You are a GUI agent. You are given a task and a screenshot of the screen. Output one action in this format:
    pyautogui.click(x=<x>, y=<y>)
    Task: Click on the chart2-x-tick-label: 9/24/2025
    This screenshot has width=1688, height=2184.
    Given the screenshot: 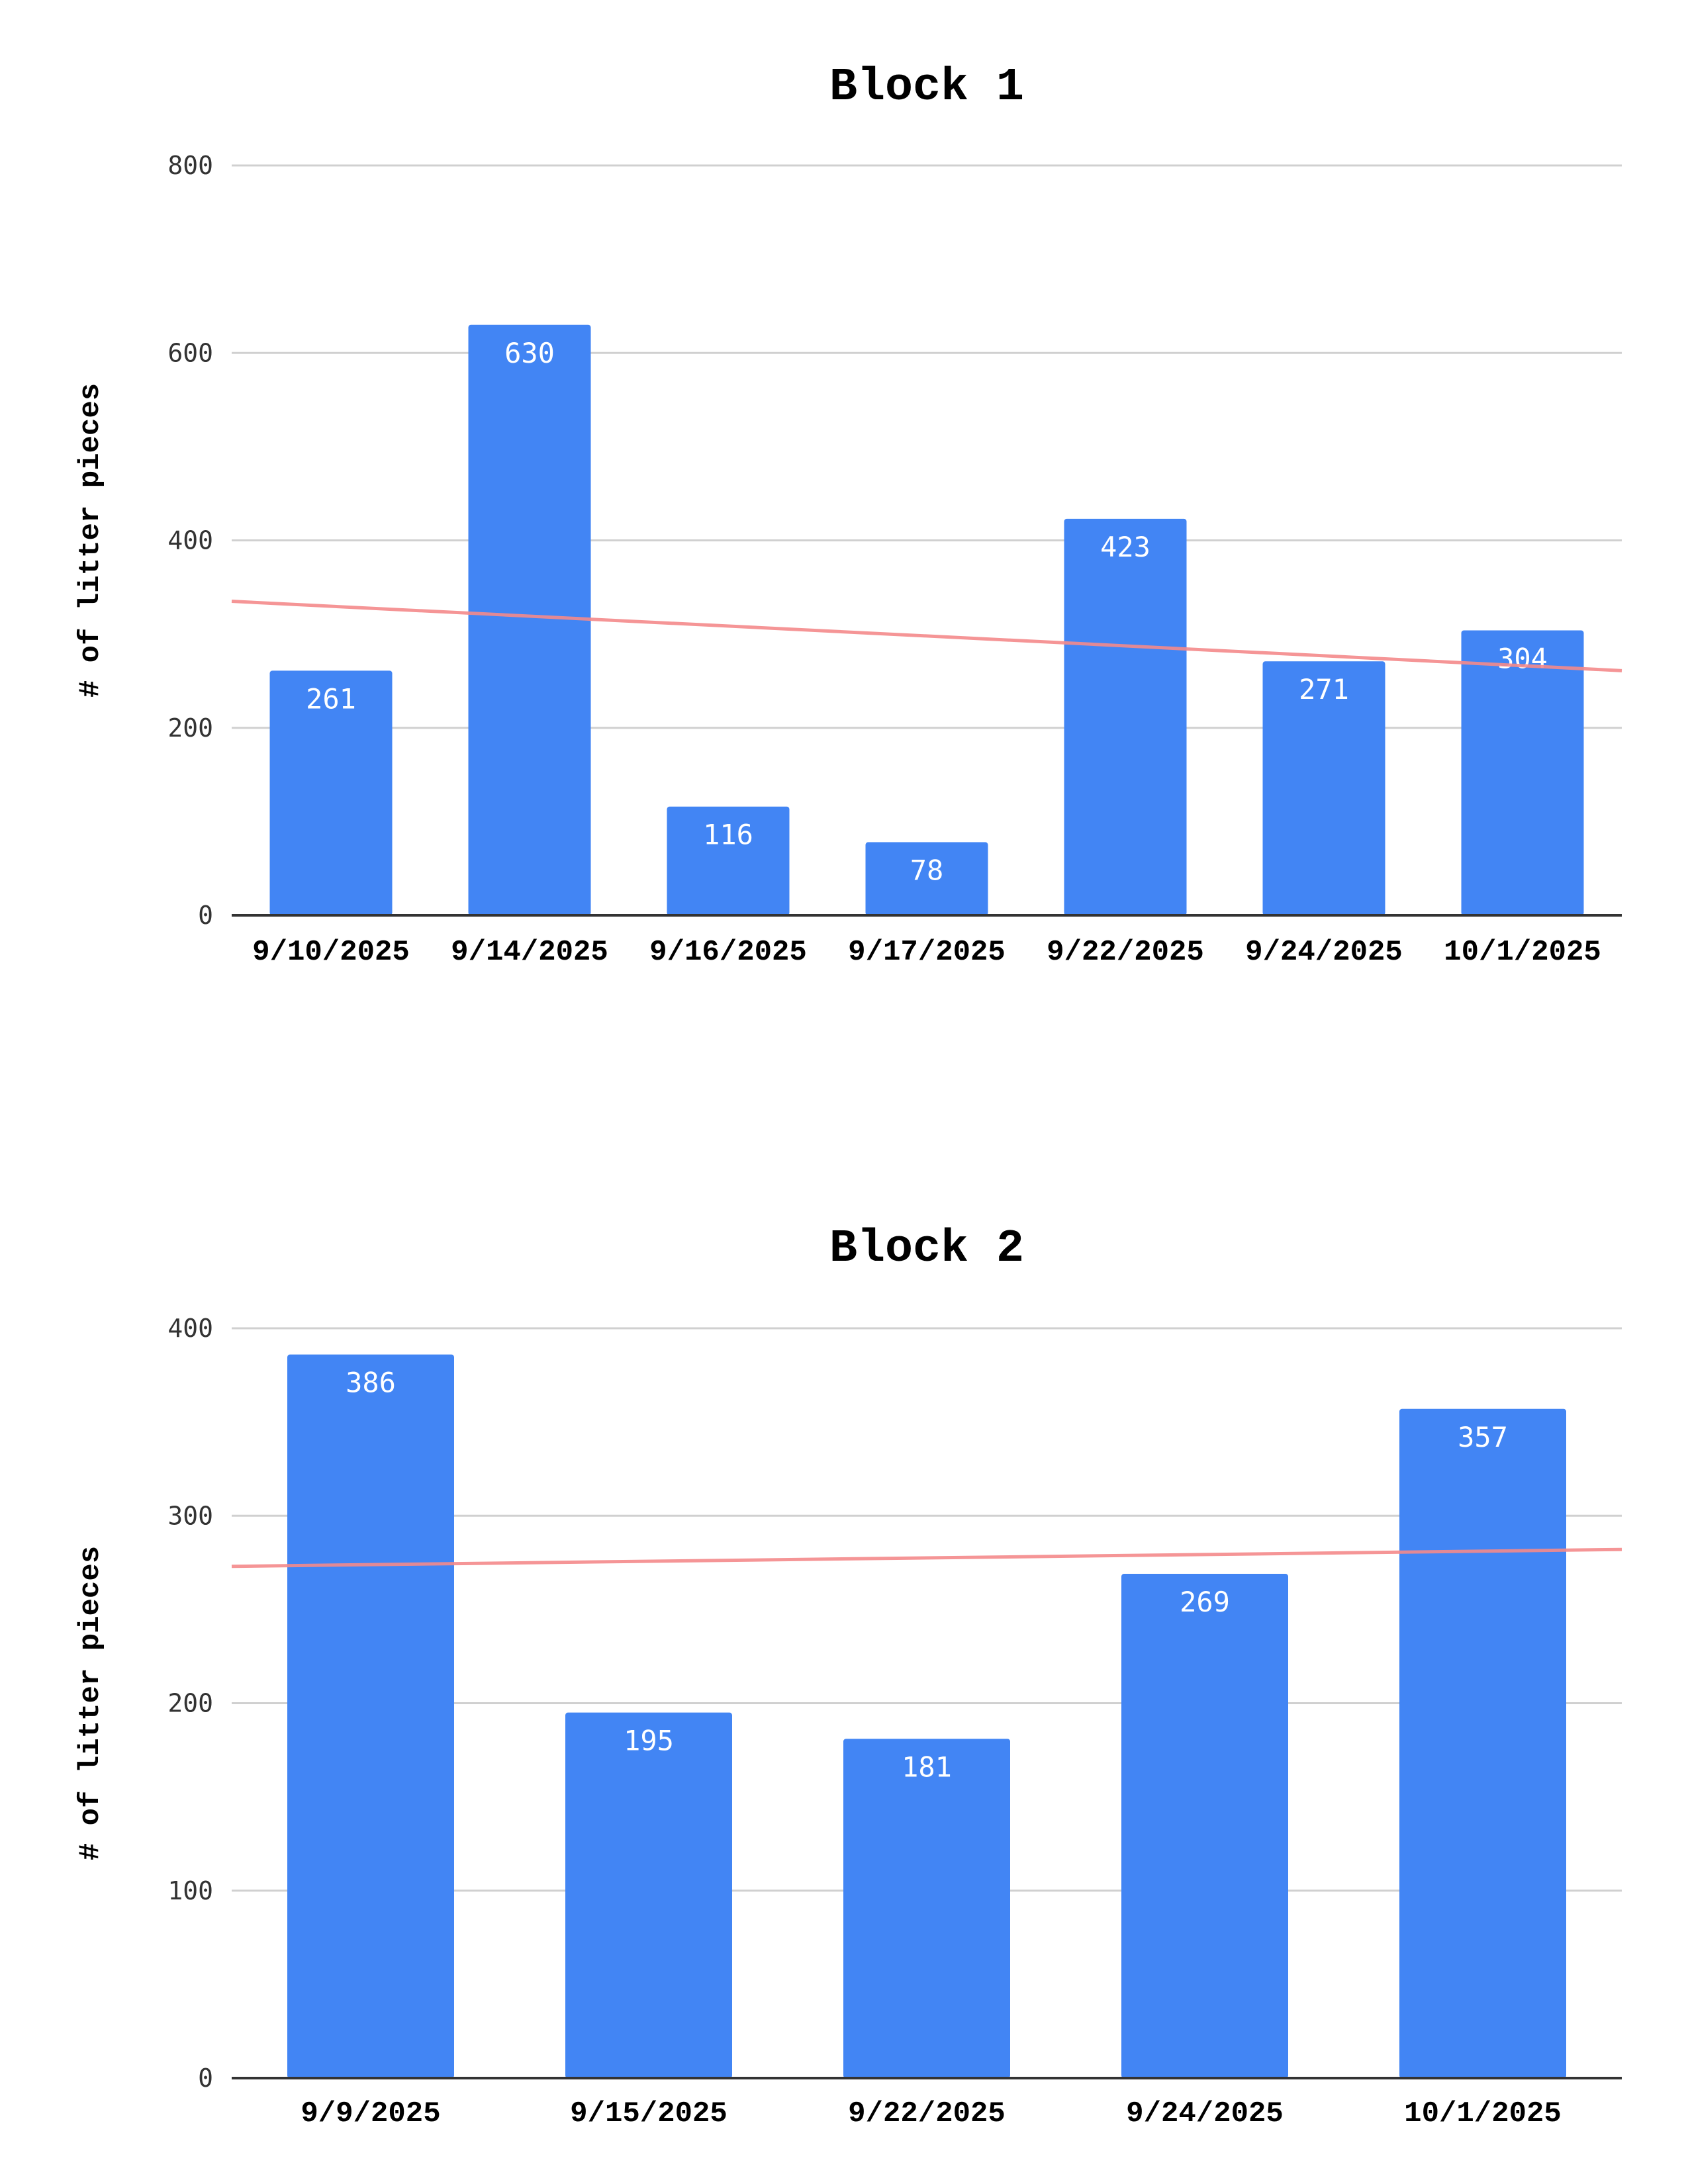 What is the action you would take?
    pyautogui.click(x=1205, y=2113)
    